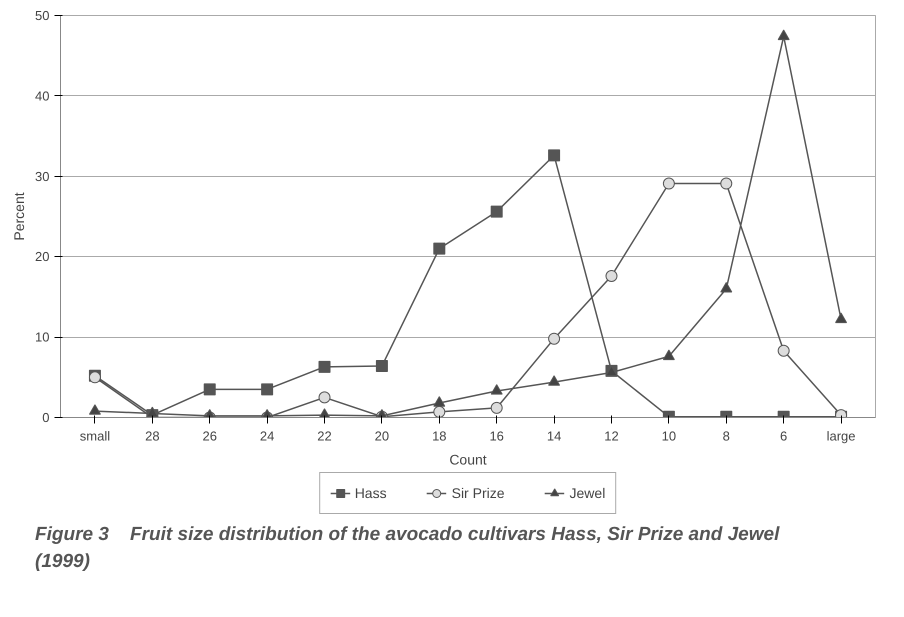 This screenshot has width=904, height=617. Describe the element at coordinates (42, 256) in the screenshot. I see `y-tick-label: 20` at that location.